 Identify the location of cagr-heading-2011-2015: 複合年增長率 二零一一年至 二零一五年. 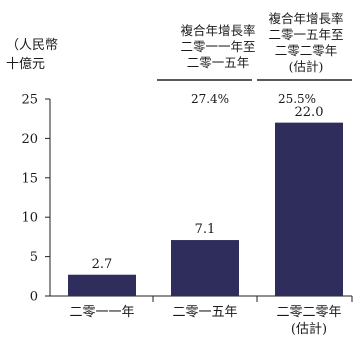
(218, 47).